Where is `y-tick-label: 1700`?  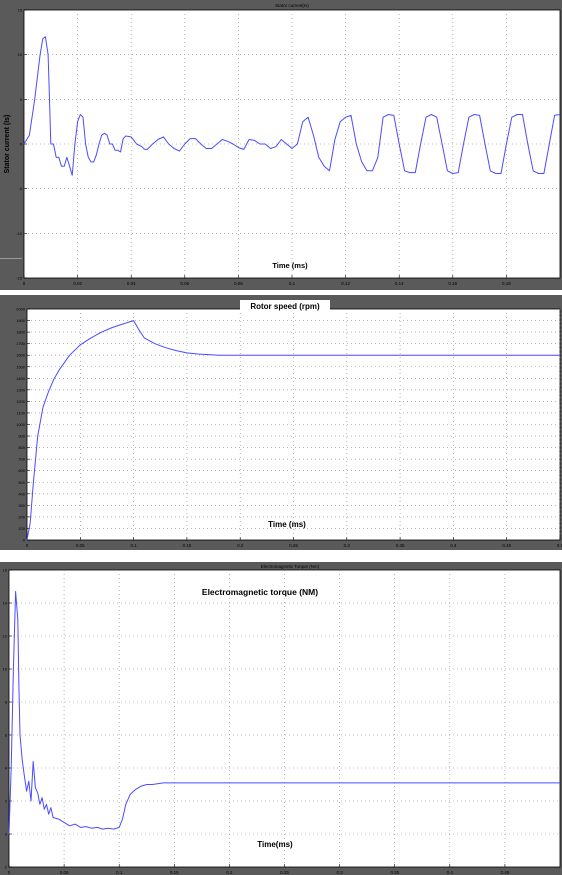
y-tick-label: 1700 is located at coordinates (21, 343).